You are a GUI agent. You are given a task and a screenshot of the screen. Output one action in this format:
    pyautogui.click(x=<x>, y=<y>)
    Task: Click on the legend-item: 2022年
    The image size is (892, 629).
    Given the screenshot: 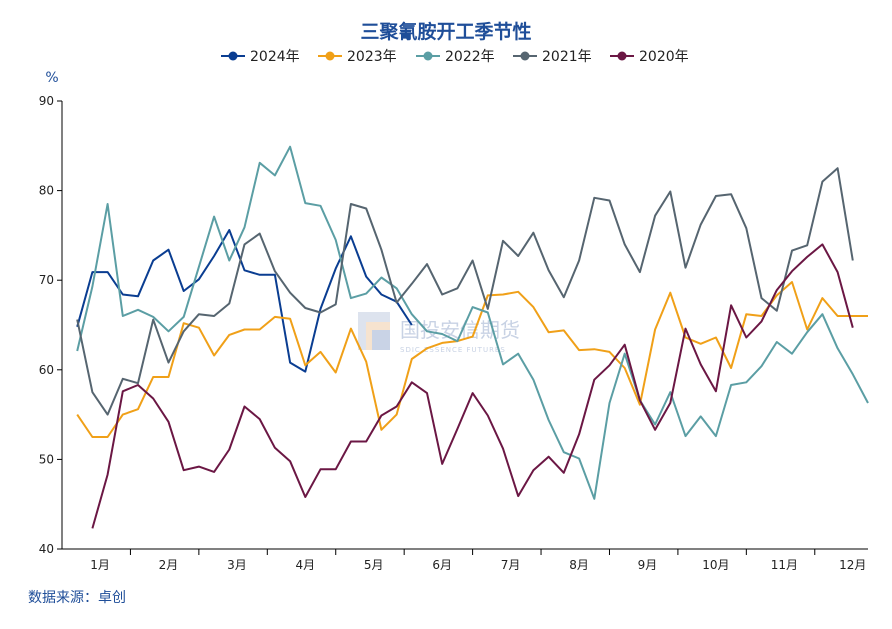 What is the action you would take?
    pyautogui.click(x=455, y=57)
    